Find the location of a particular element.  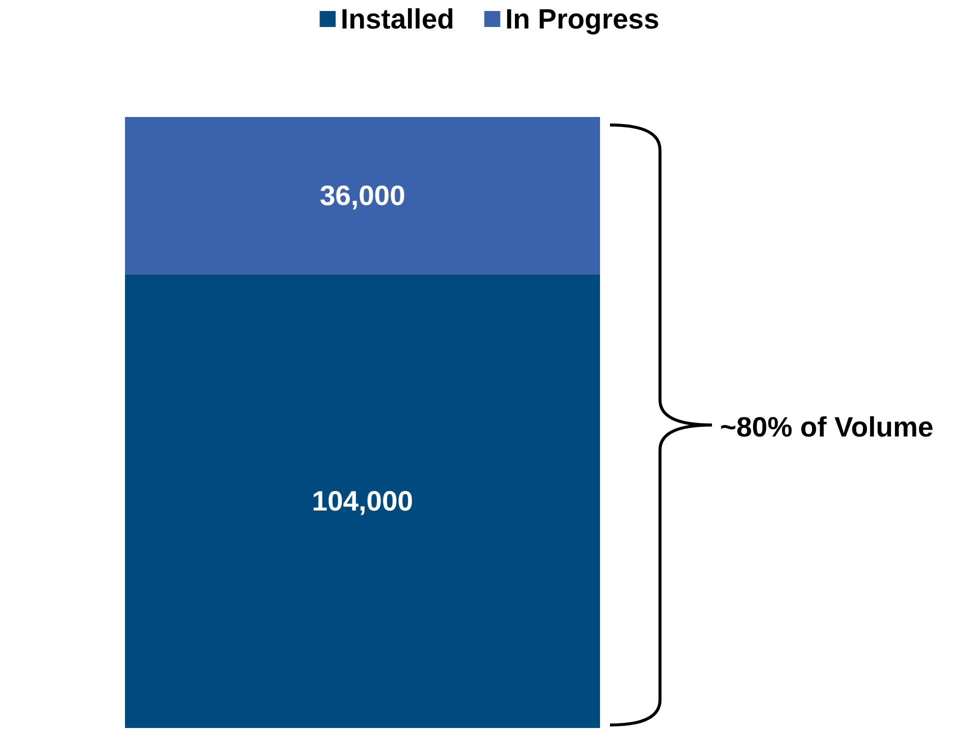

data-label: 104,000 is located at coordinates (363, 501).